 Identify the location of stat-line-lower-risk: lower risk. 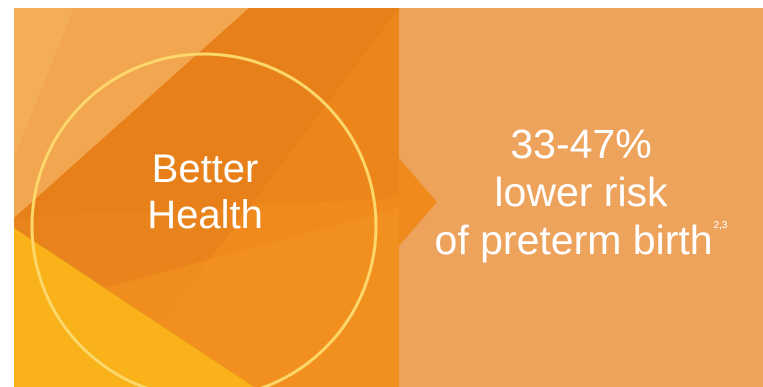
(581, 192).